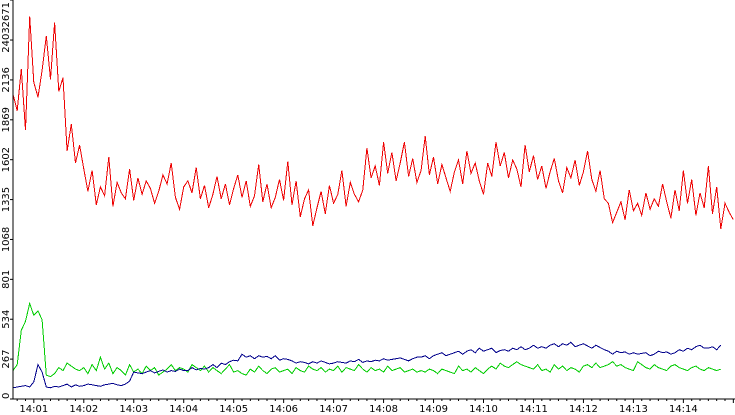  Describe the element at coordinates (533, 409) in the screenshot. I see `x-tick-label: 14:11` at that location.